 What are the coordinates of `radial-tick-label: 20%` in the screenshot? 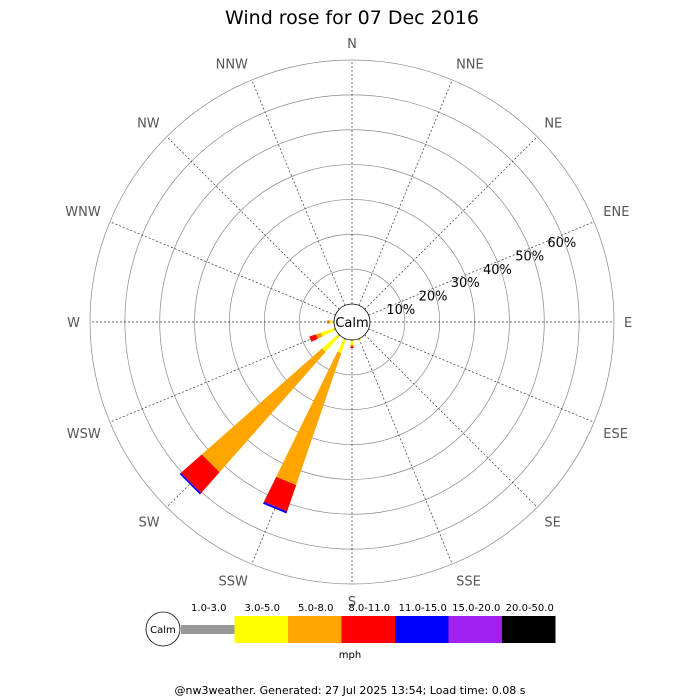 It's located at (433, 296).